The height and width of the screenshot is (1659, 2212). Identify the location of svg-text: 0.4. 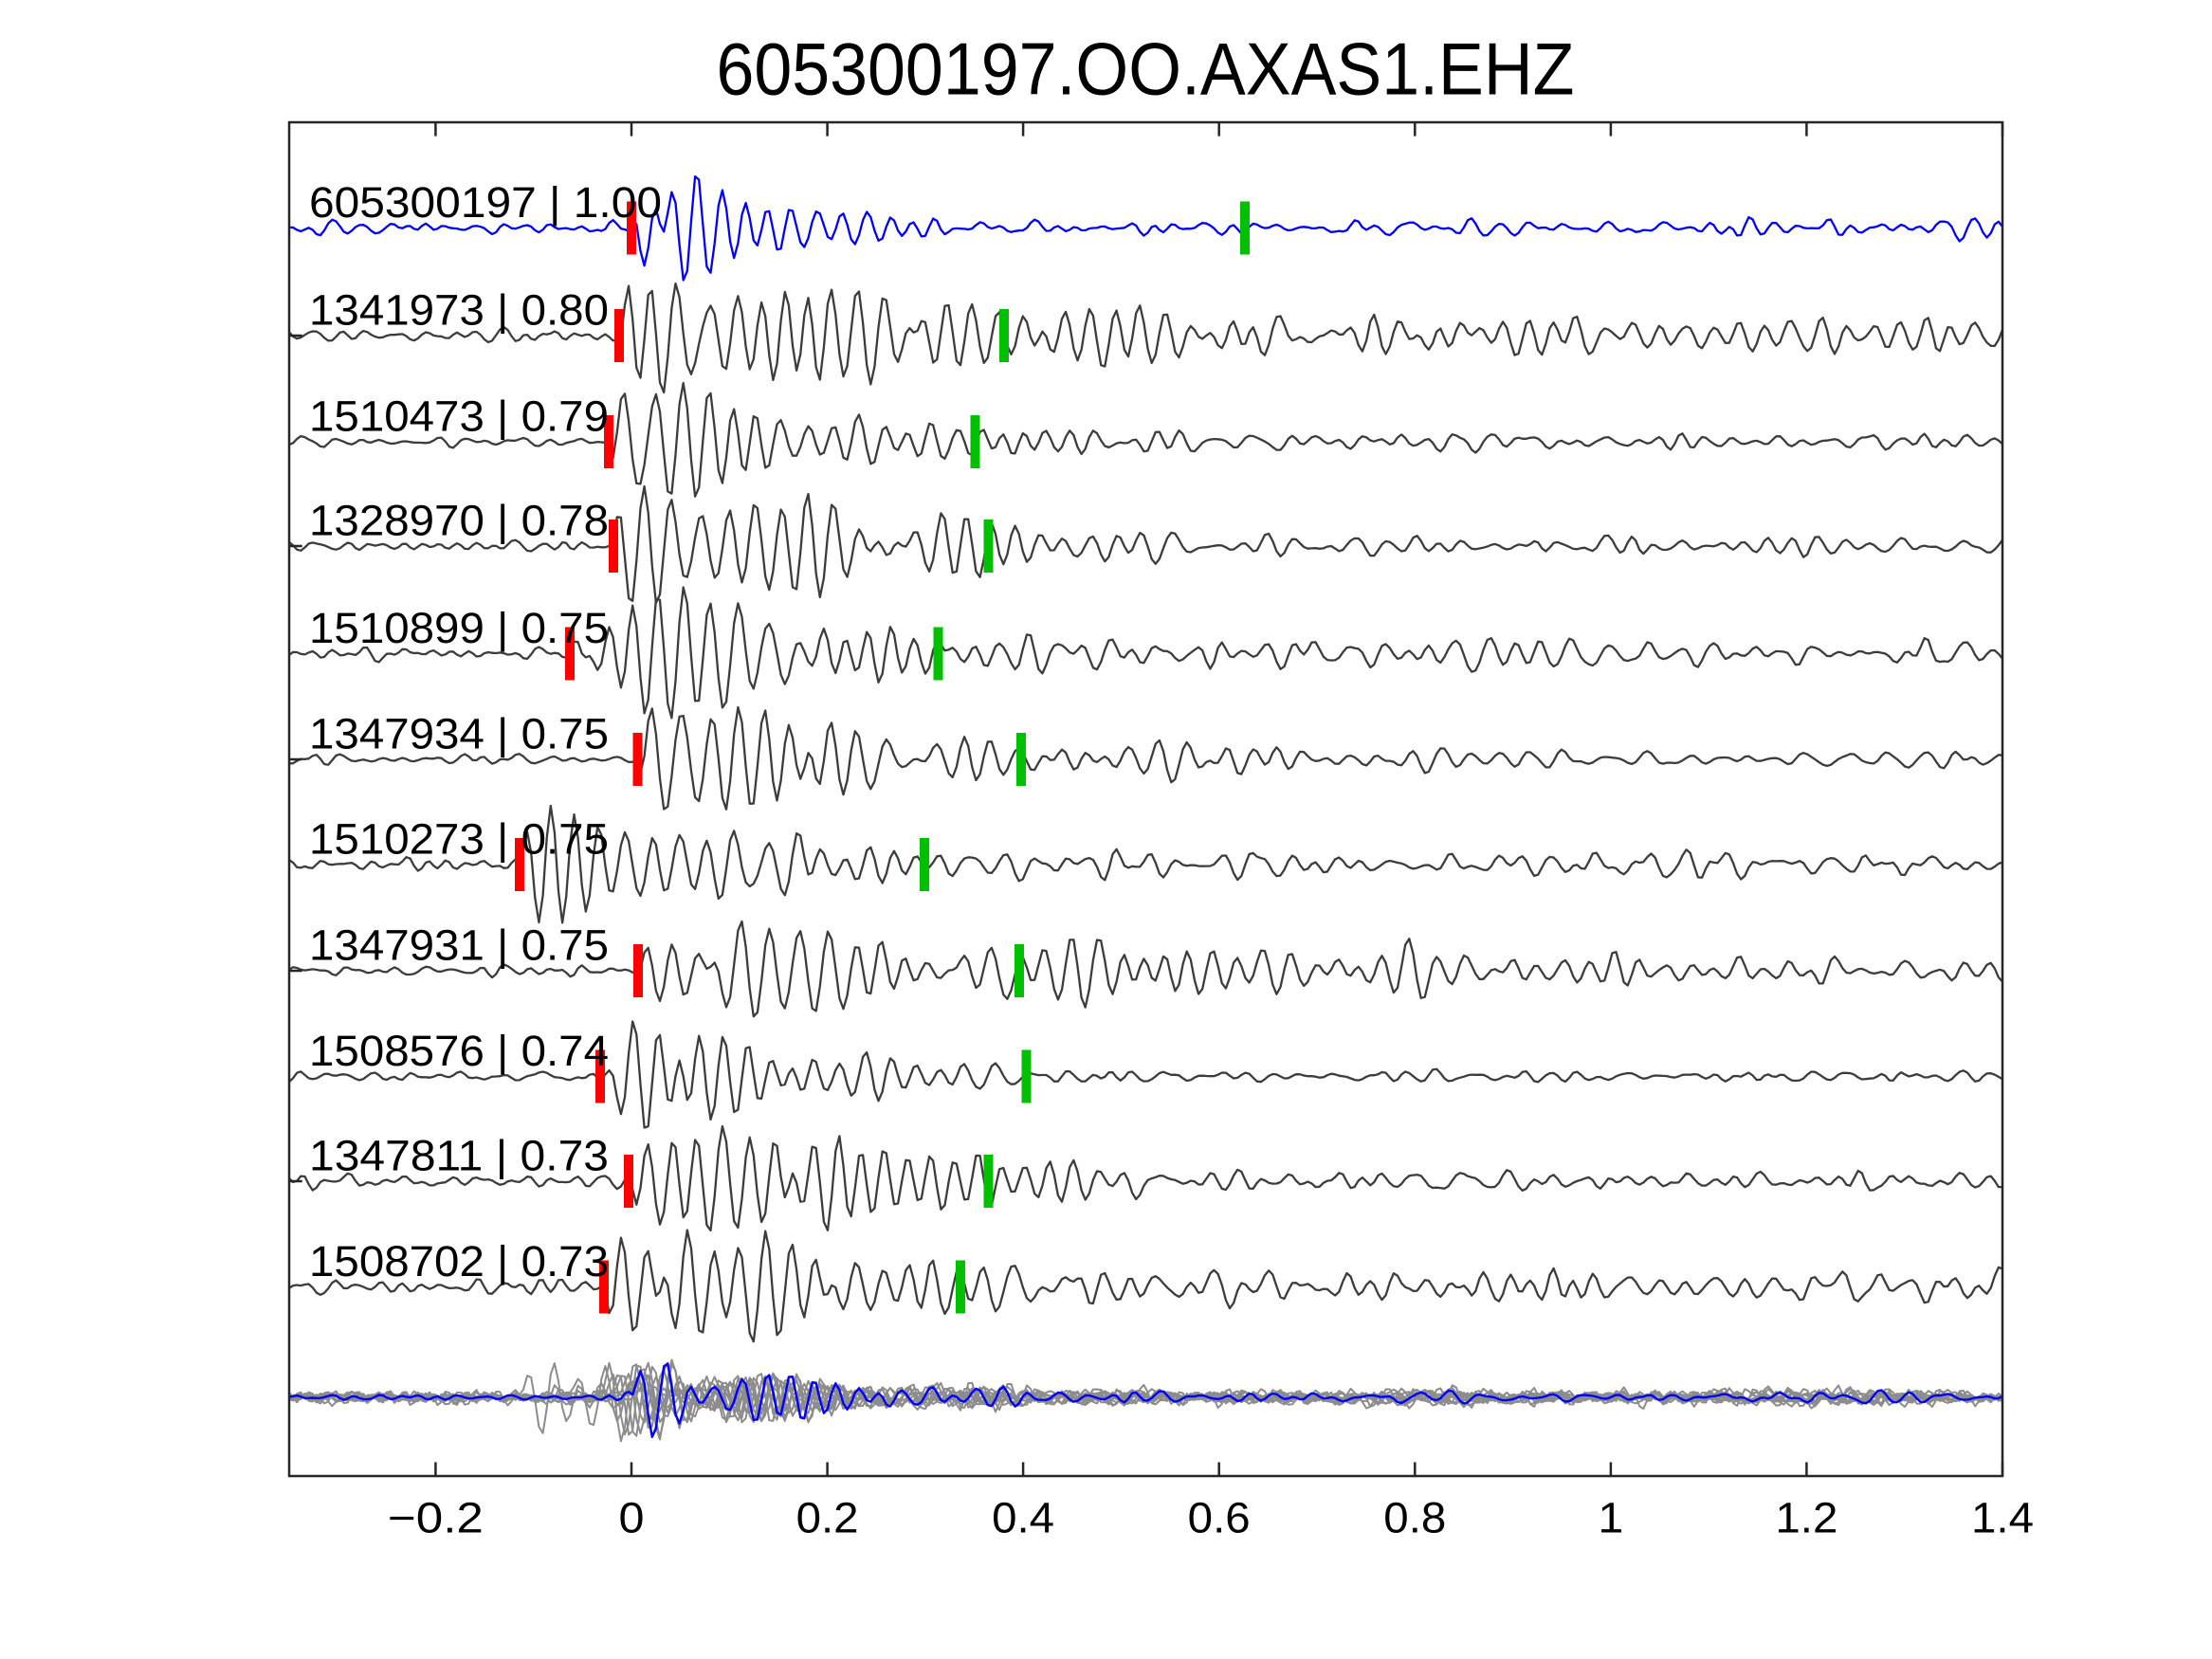
(1023, 1518).